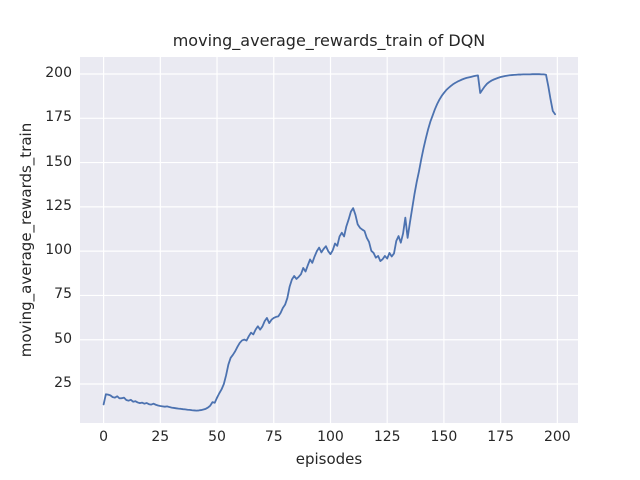 This screenshot has height=480, width=640. Describe the element at coordinates (58, 205) in the screenshot. I see `y-tick-label: 125` at that location.